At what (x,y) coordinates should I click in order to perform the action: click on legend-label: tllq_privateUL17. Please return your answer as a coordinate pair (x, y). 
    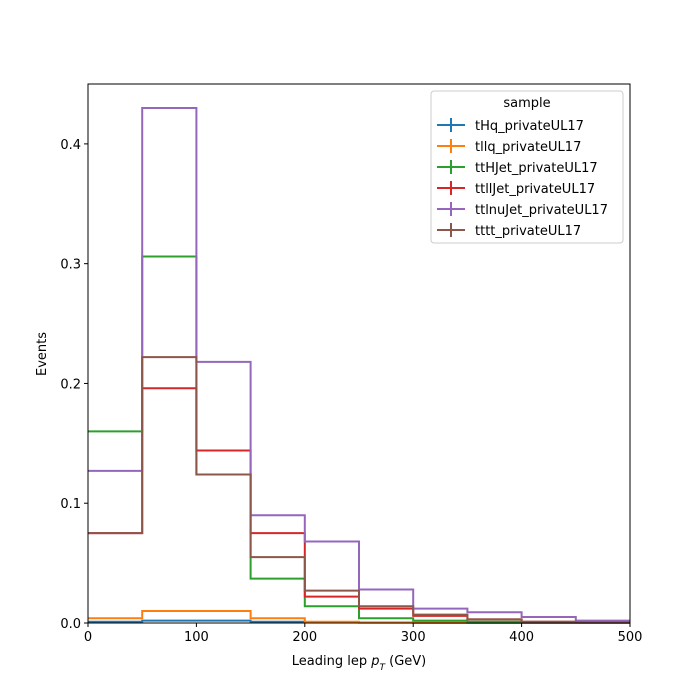
    Looking at the image, I should click on (528, 147).